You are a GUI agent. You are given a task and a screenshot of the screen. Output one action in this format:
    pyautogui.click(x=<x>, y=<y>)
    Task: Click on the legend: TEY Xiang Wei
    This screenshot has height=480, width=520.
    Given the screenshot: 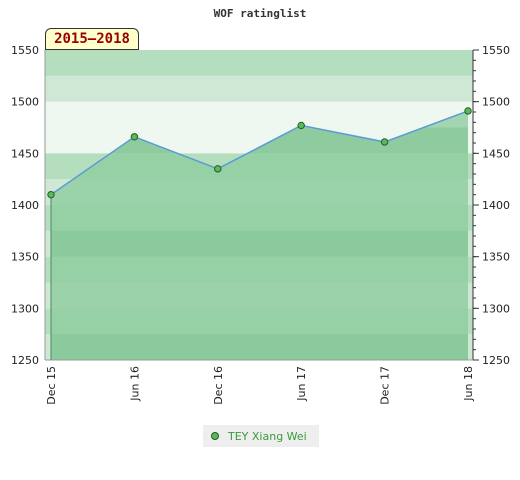 What is the action you would take?
    pyautogui.click(x=261, y=436)
    